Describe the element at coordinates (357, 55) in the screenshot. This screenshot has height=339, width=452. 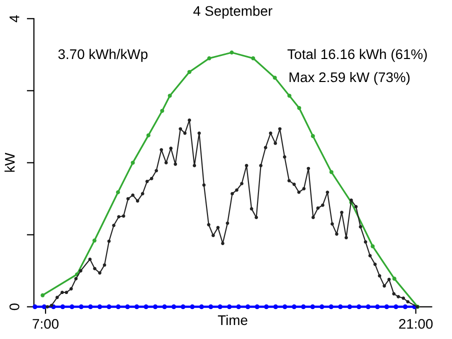
I see `annotation: Total 16.16 kWh (61%)` at that location.